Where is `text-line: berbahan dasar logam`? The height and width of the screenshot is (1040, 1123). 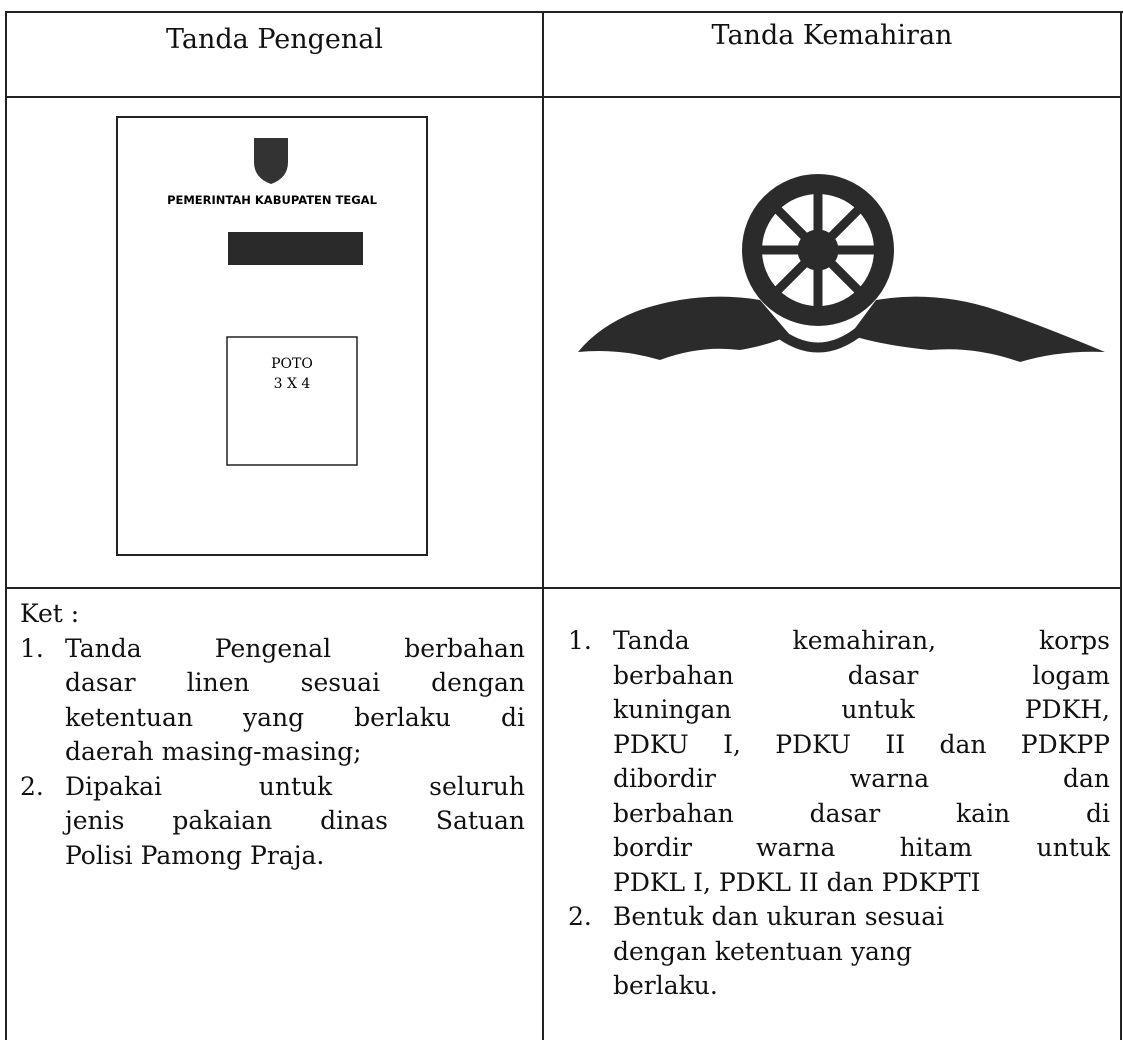 text-line: berbahan dasar logam is located at coordinates (861, 675).